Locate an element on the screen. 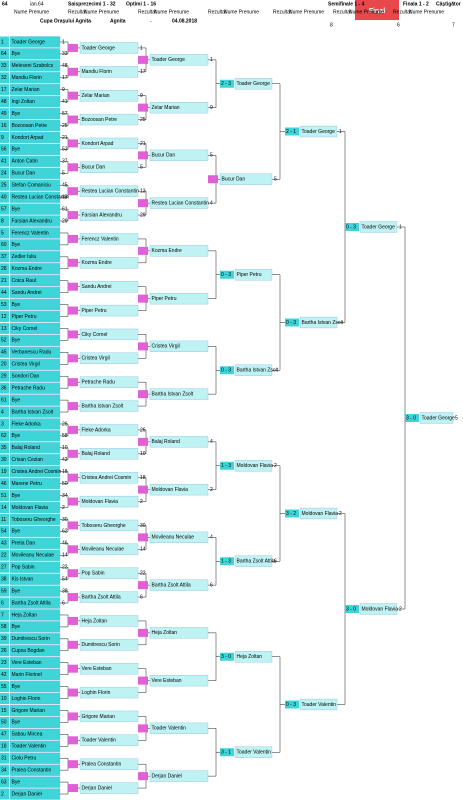 The width and height of the screenshot is (463, 800). seed: 17 is located at coordinates (4, 90).